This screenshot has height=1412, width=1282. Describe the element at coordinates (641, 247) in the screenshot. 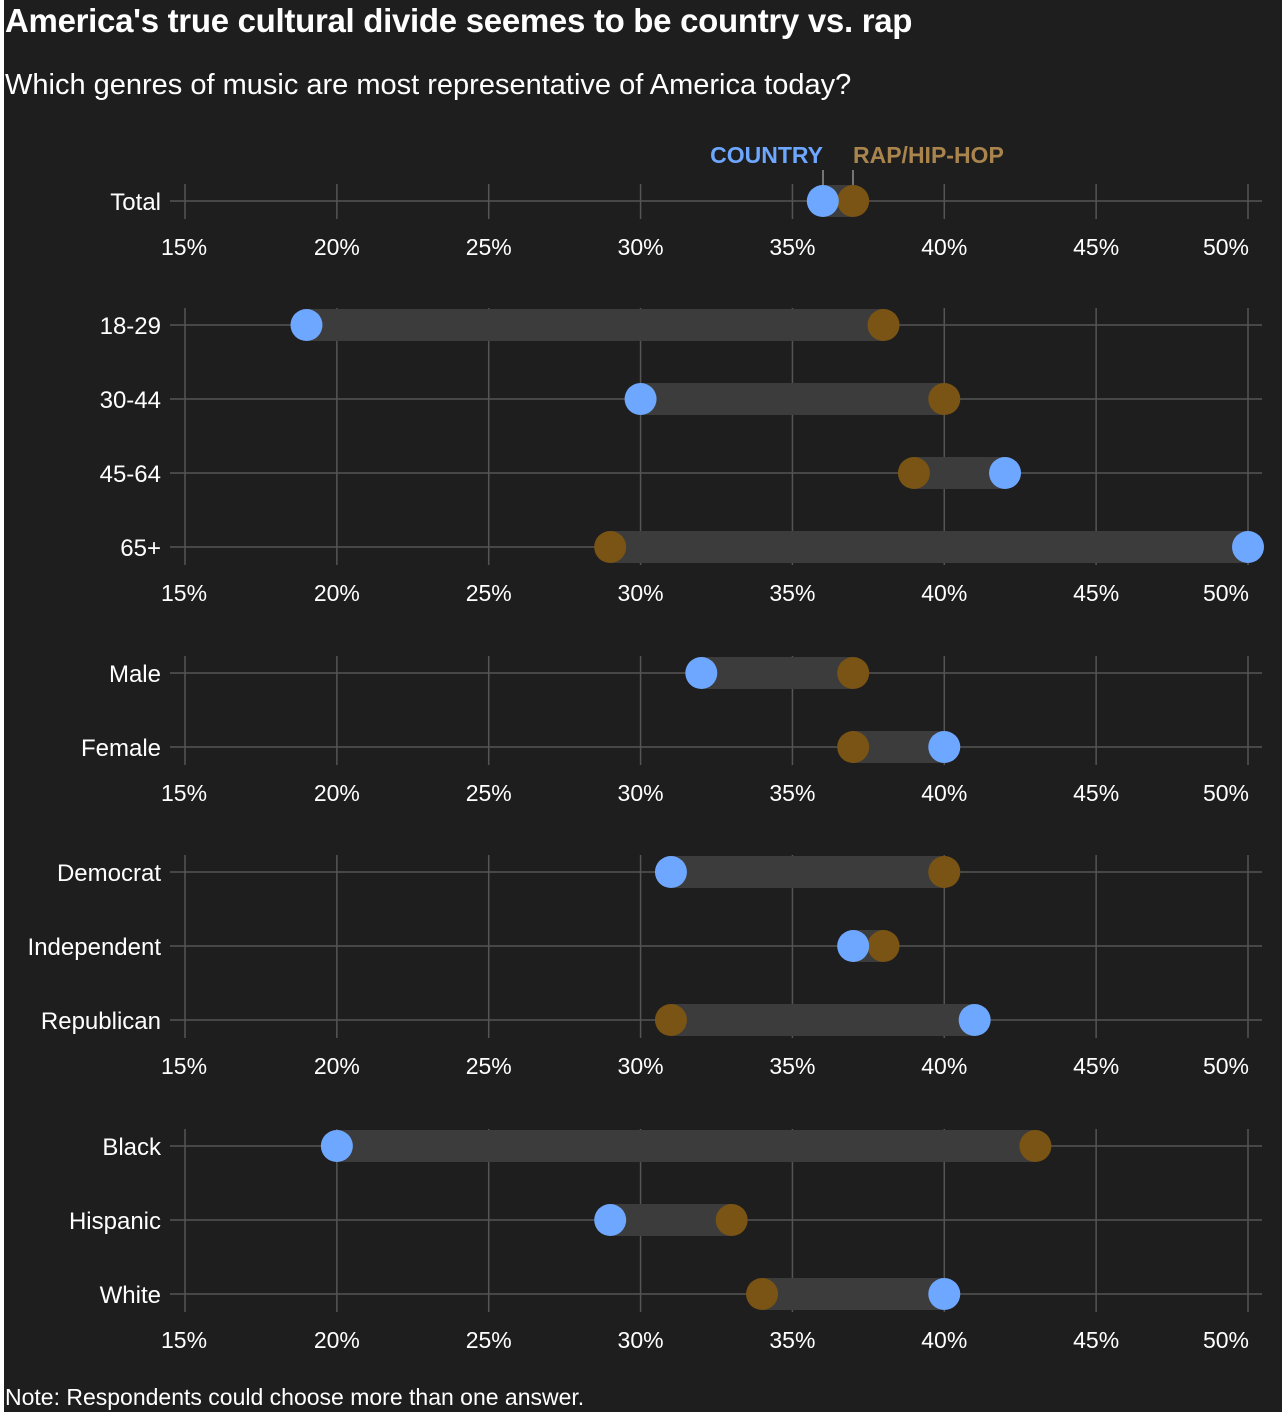

I see `tick-label-g0-3: 30%` at that location.